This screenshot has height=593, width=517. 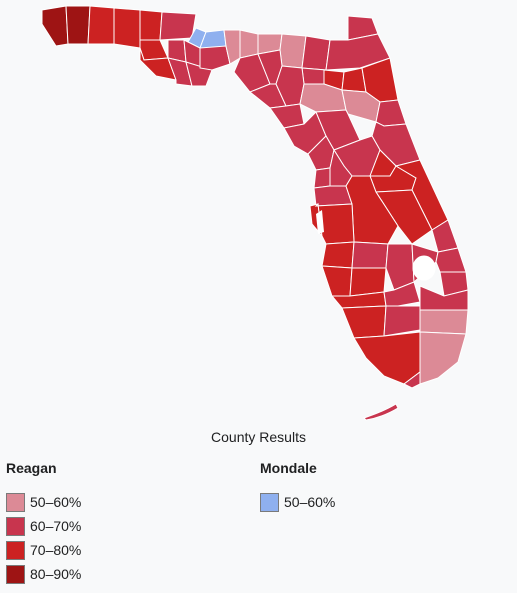 I want to click on county-region-monroe, so click(x=412, y=380).